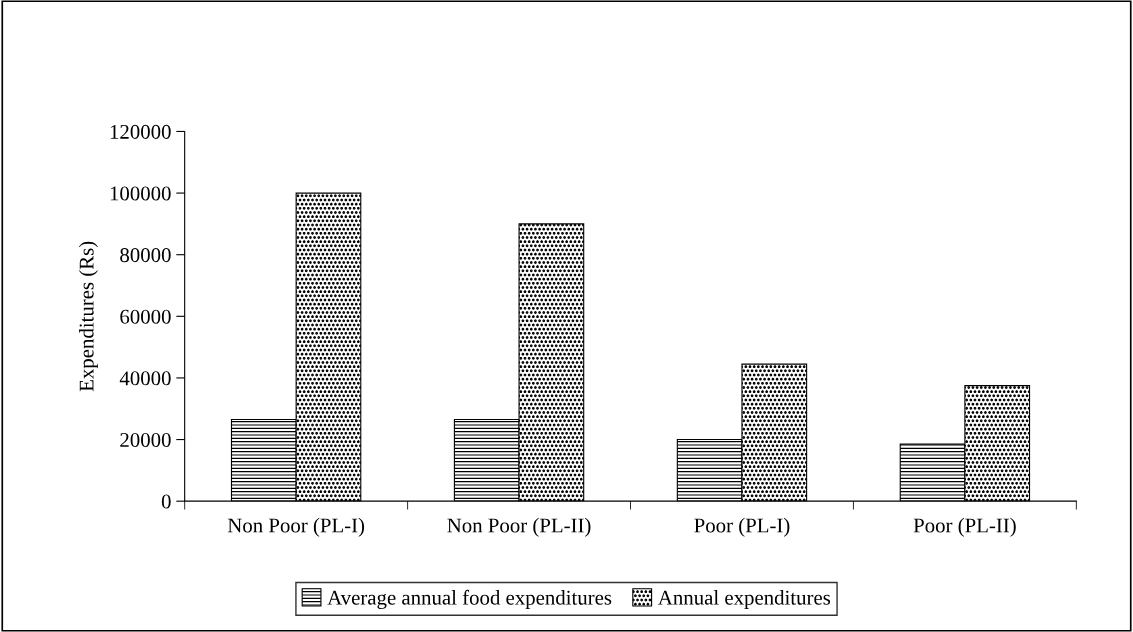 This screenshot has height=632, width=1133. Describe the element at coordinates (140, 193) in the screenshot. I see `y-tick-label: 100000` at that location.